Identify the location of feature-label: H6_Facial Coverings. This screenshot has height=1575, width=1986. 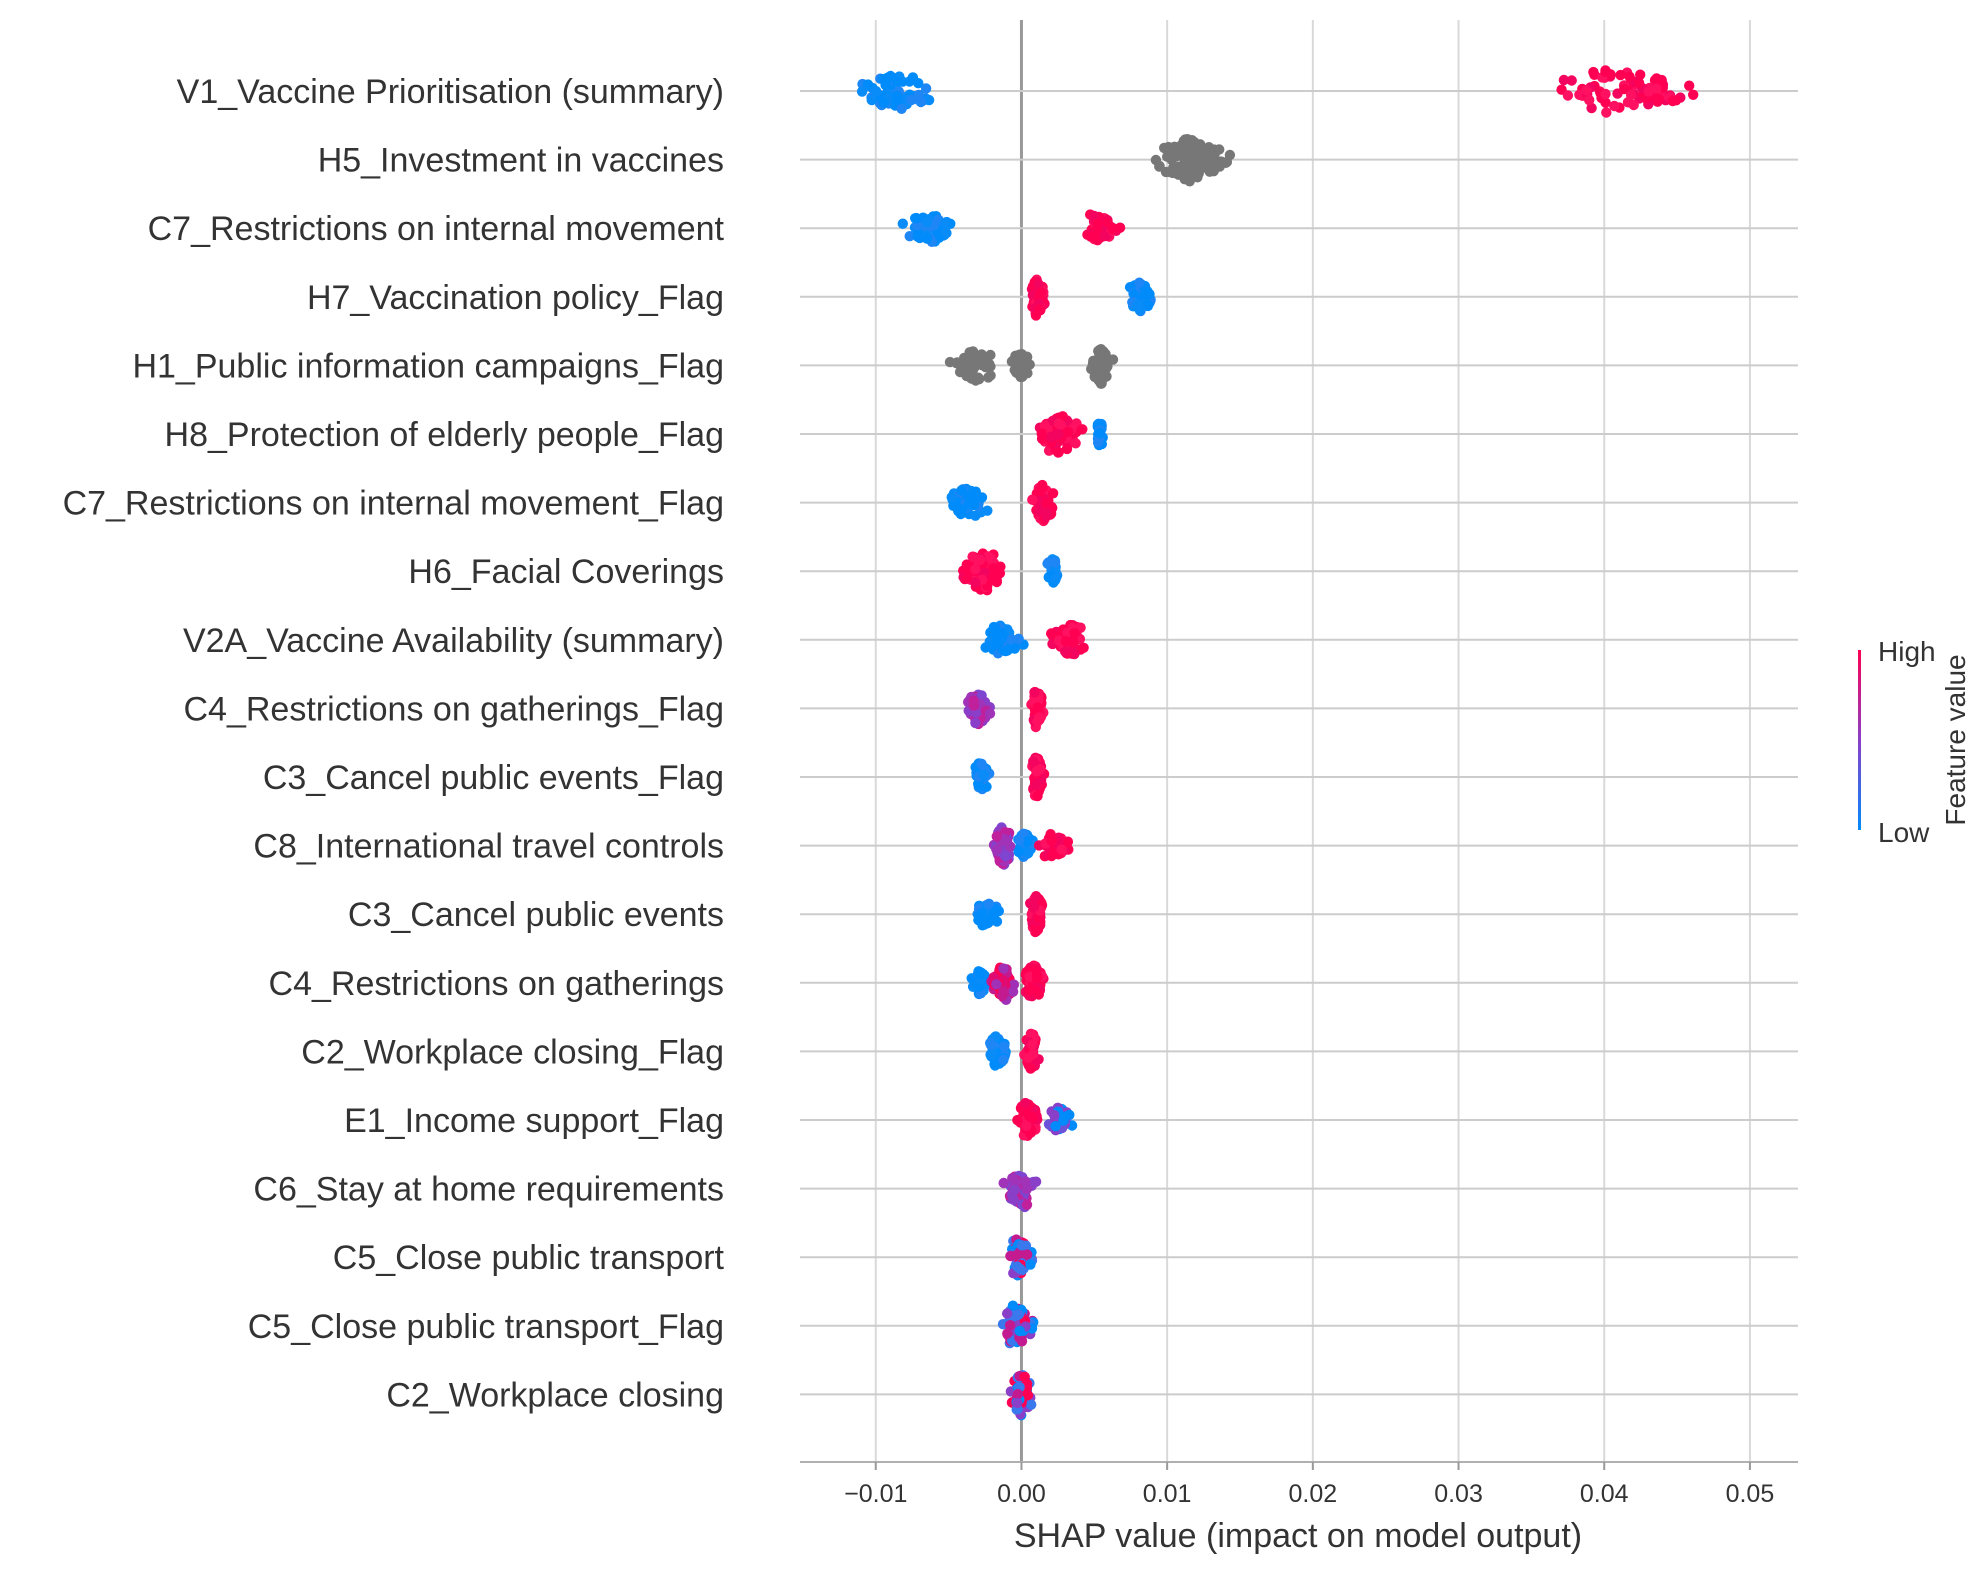
(566, 572).